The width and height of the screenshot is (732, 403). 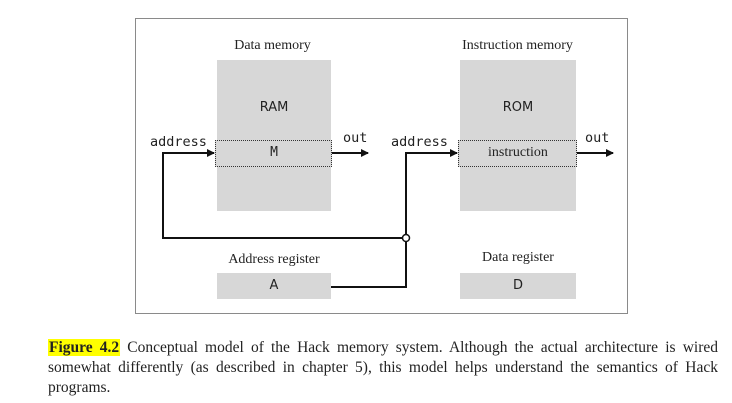 I want to click on address-register-title: Address register, so click(x=274, y=259).